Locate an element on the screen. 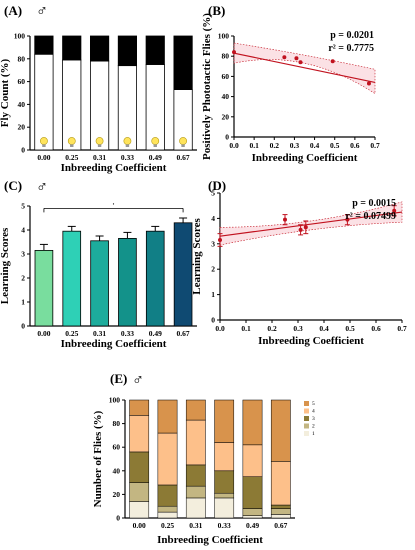 The height and width of the screenshot is (550, 415). y-tick-label: 3 is located at coordinates (213, 243).